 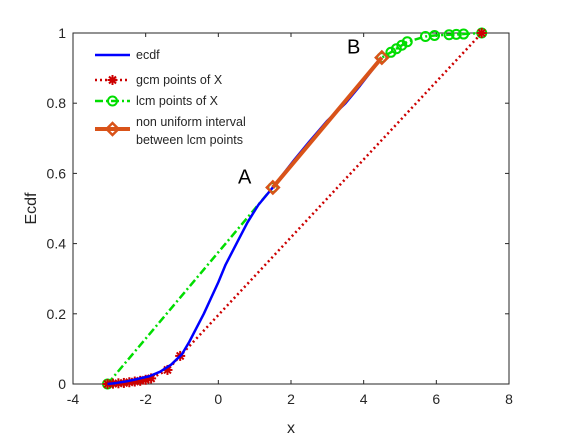 I want to click on y-tick-label: 0.4, so click(x=57, y=244).